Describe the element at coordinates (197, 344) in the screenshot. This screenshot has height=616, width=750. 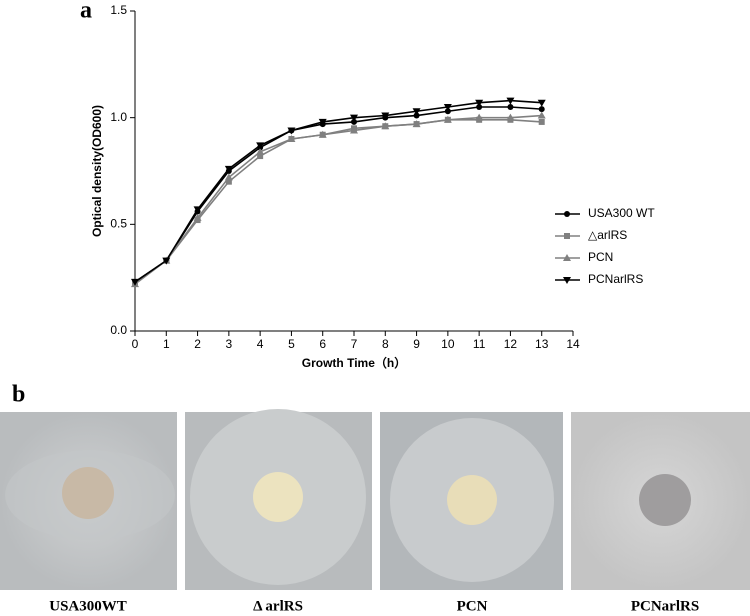
I see `x-tick-label: 2` at that location.